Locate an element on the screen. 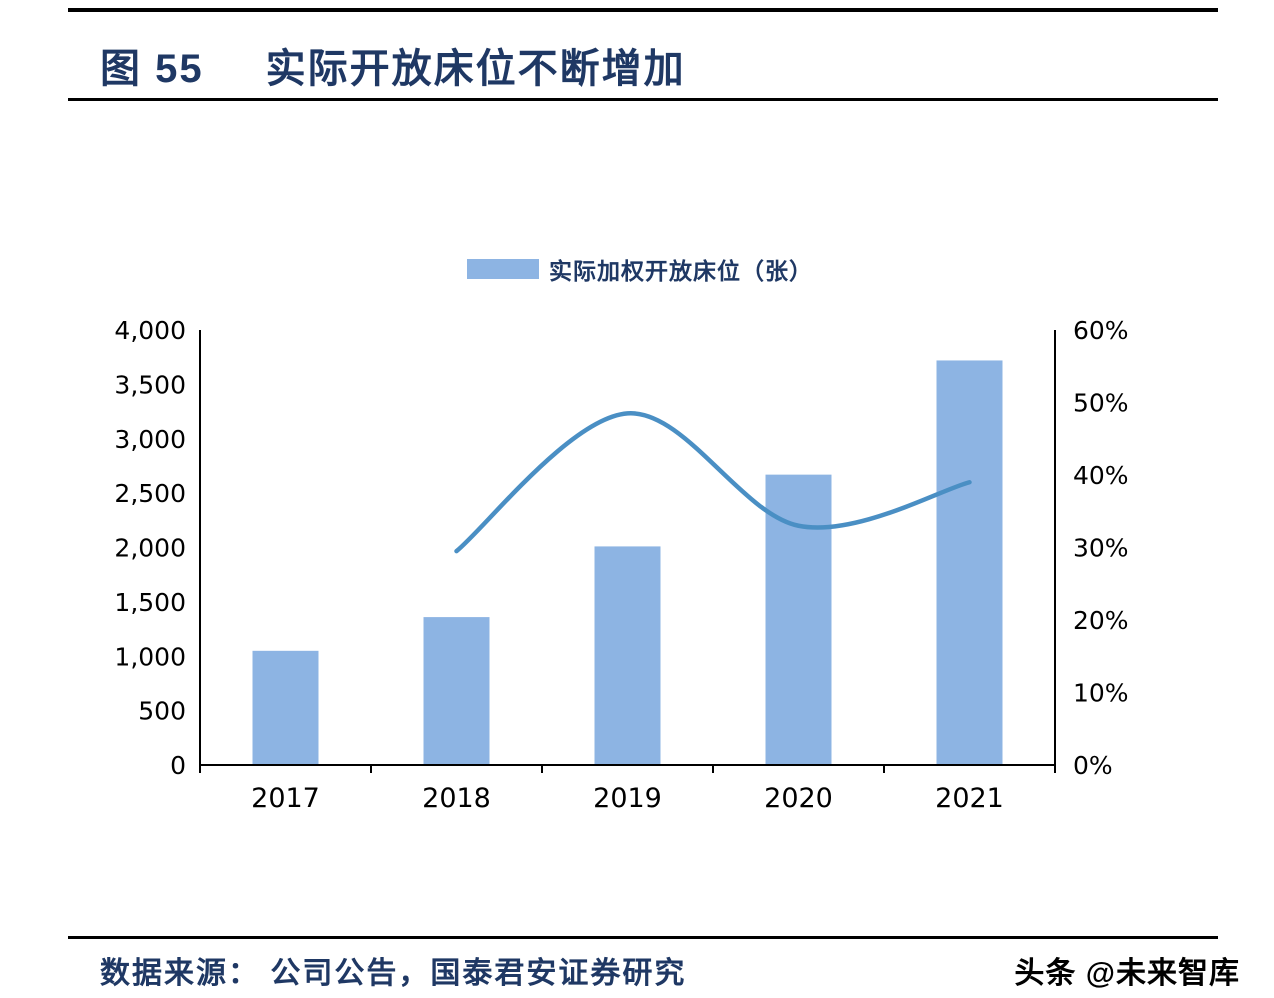  figure-number: 图 55 is located at coordinates (152, 69).